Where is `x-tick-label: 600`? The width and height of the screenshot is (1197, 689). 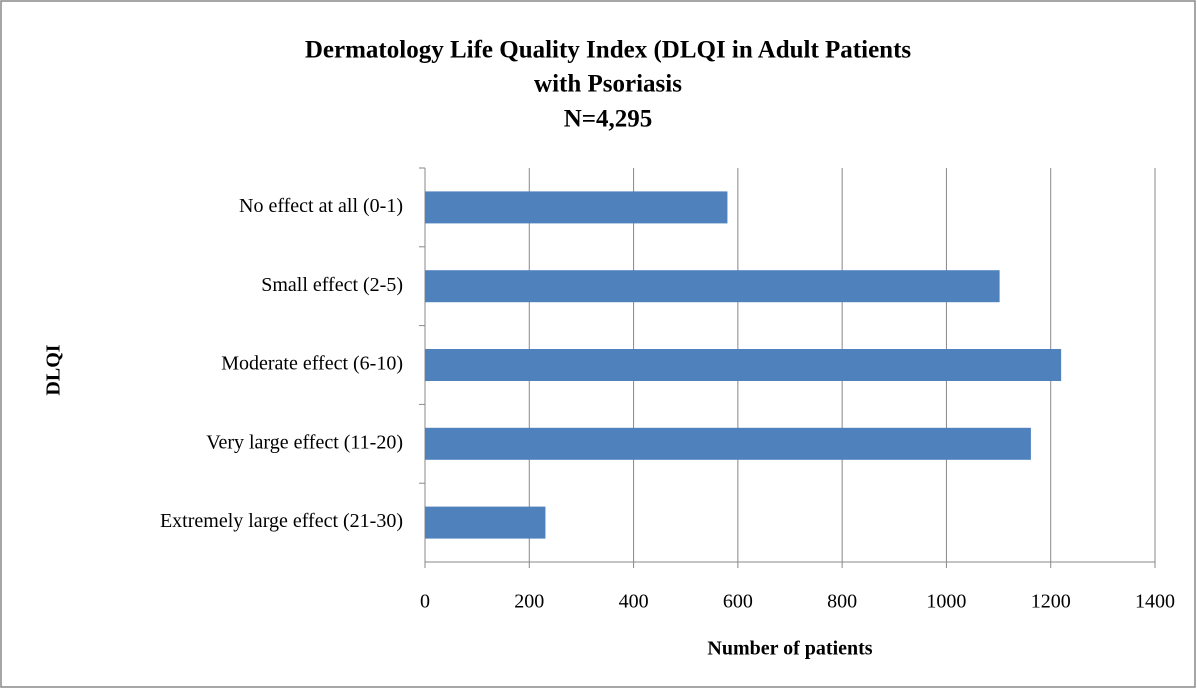 x-tick-label: 600 is located at coordinates (738, 602).